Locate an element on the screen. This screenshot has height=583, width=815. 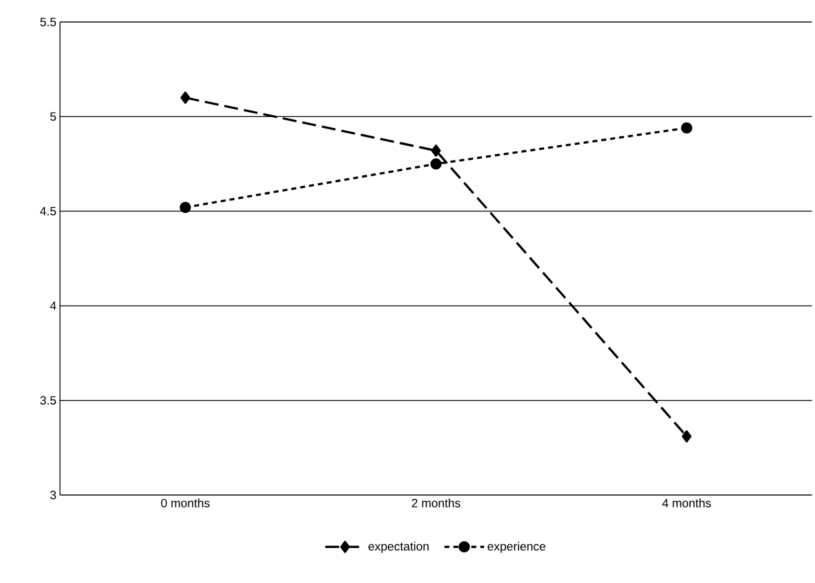
x-tick-label: 4 months is located at coordinates (686, 503).